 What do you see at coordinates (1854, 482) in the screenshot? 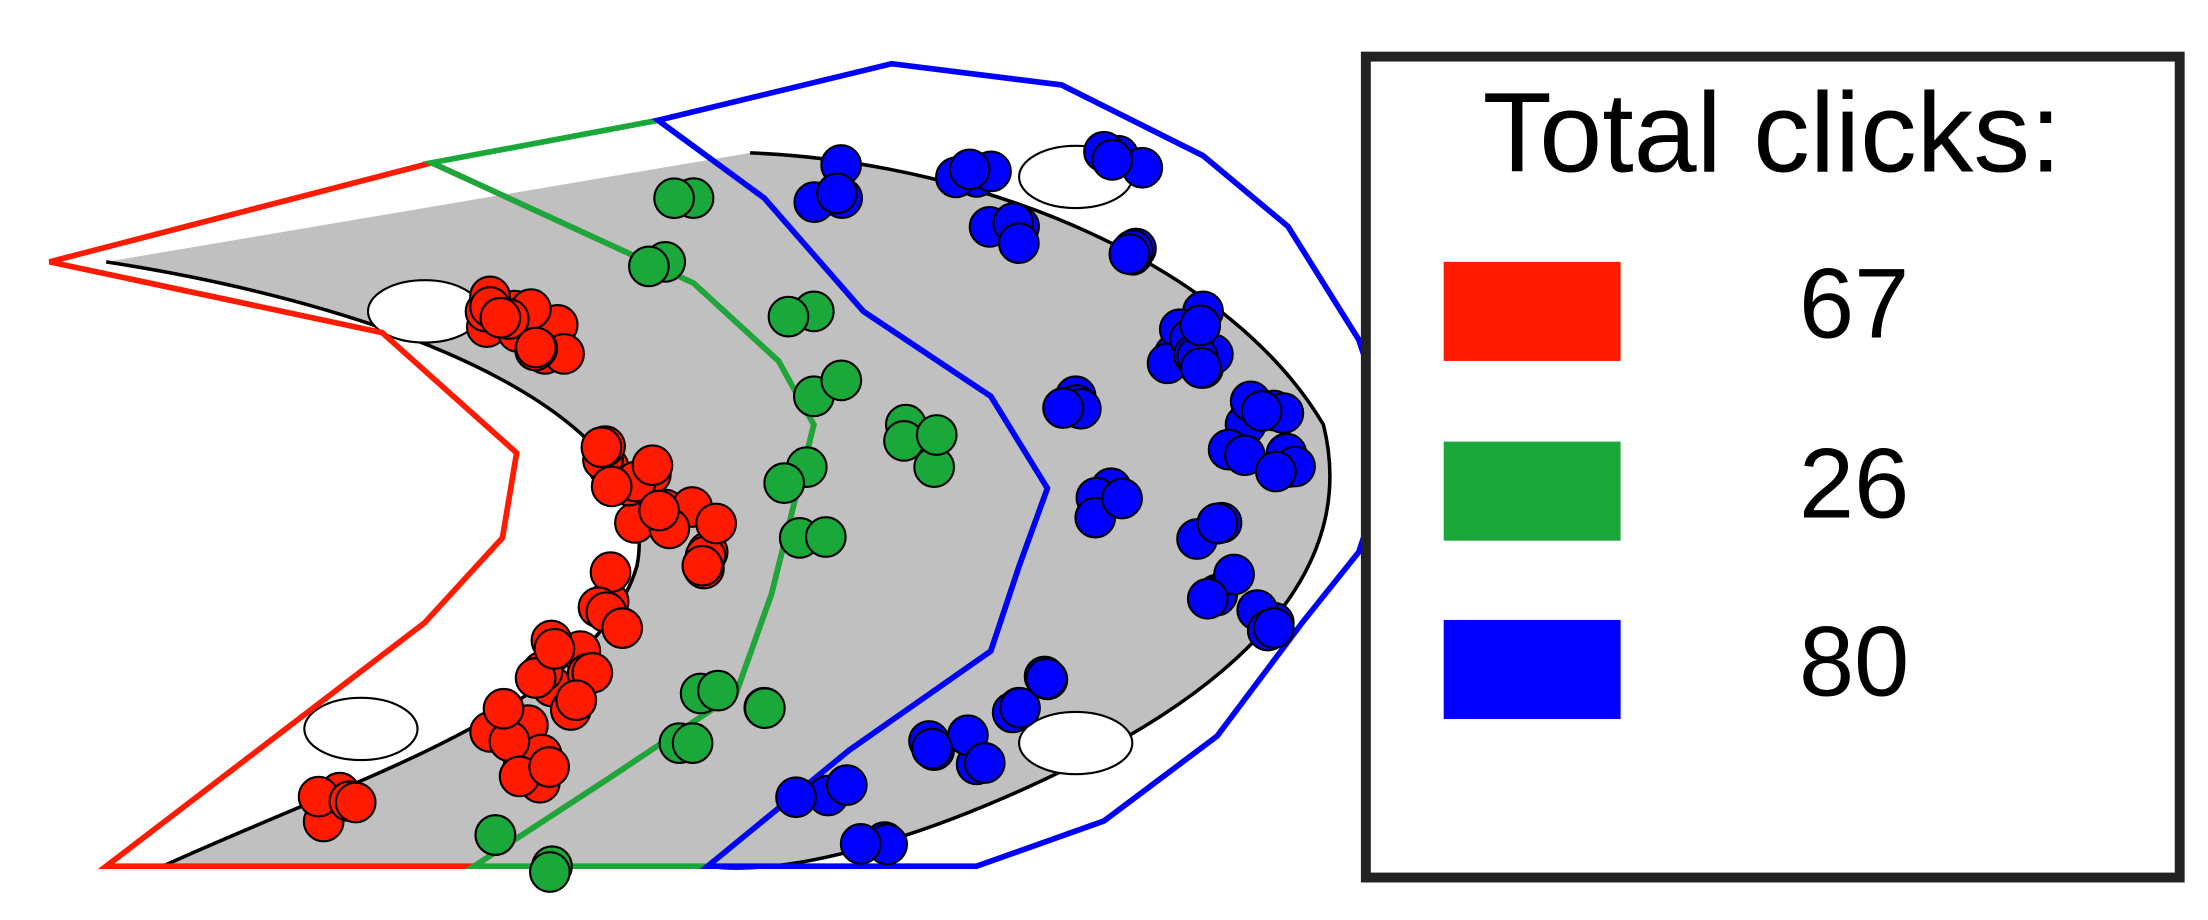
I see `legend-count: 26` at bounding box center [1854, 482].